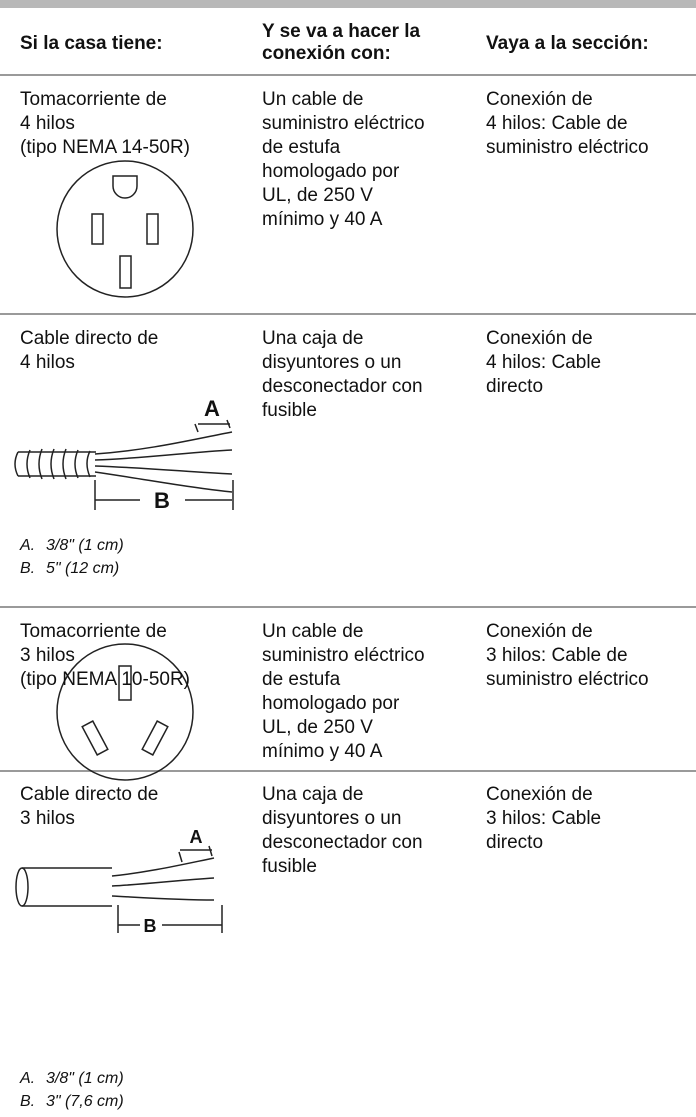 This screenshot has height=1117, width=696. Describe the element at coordinates (567, 43) in the screenshot. I see `header-cell: Vaya a la sección:` at that location.